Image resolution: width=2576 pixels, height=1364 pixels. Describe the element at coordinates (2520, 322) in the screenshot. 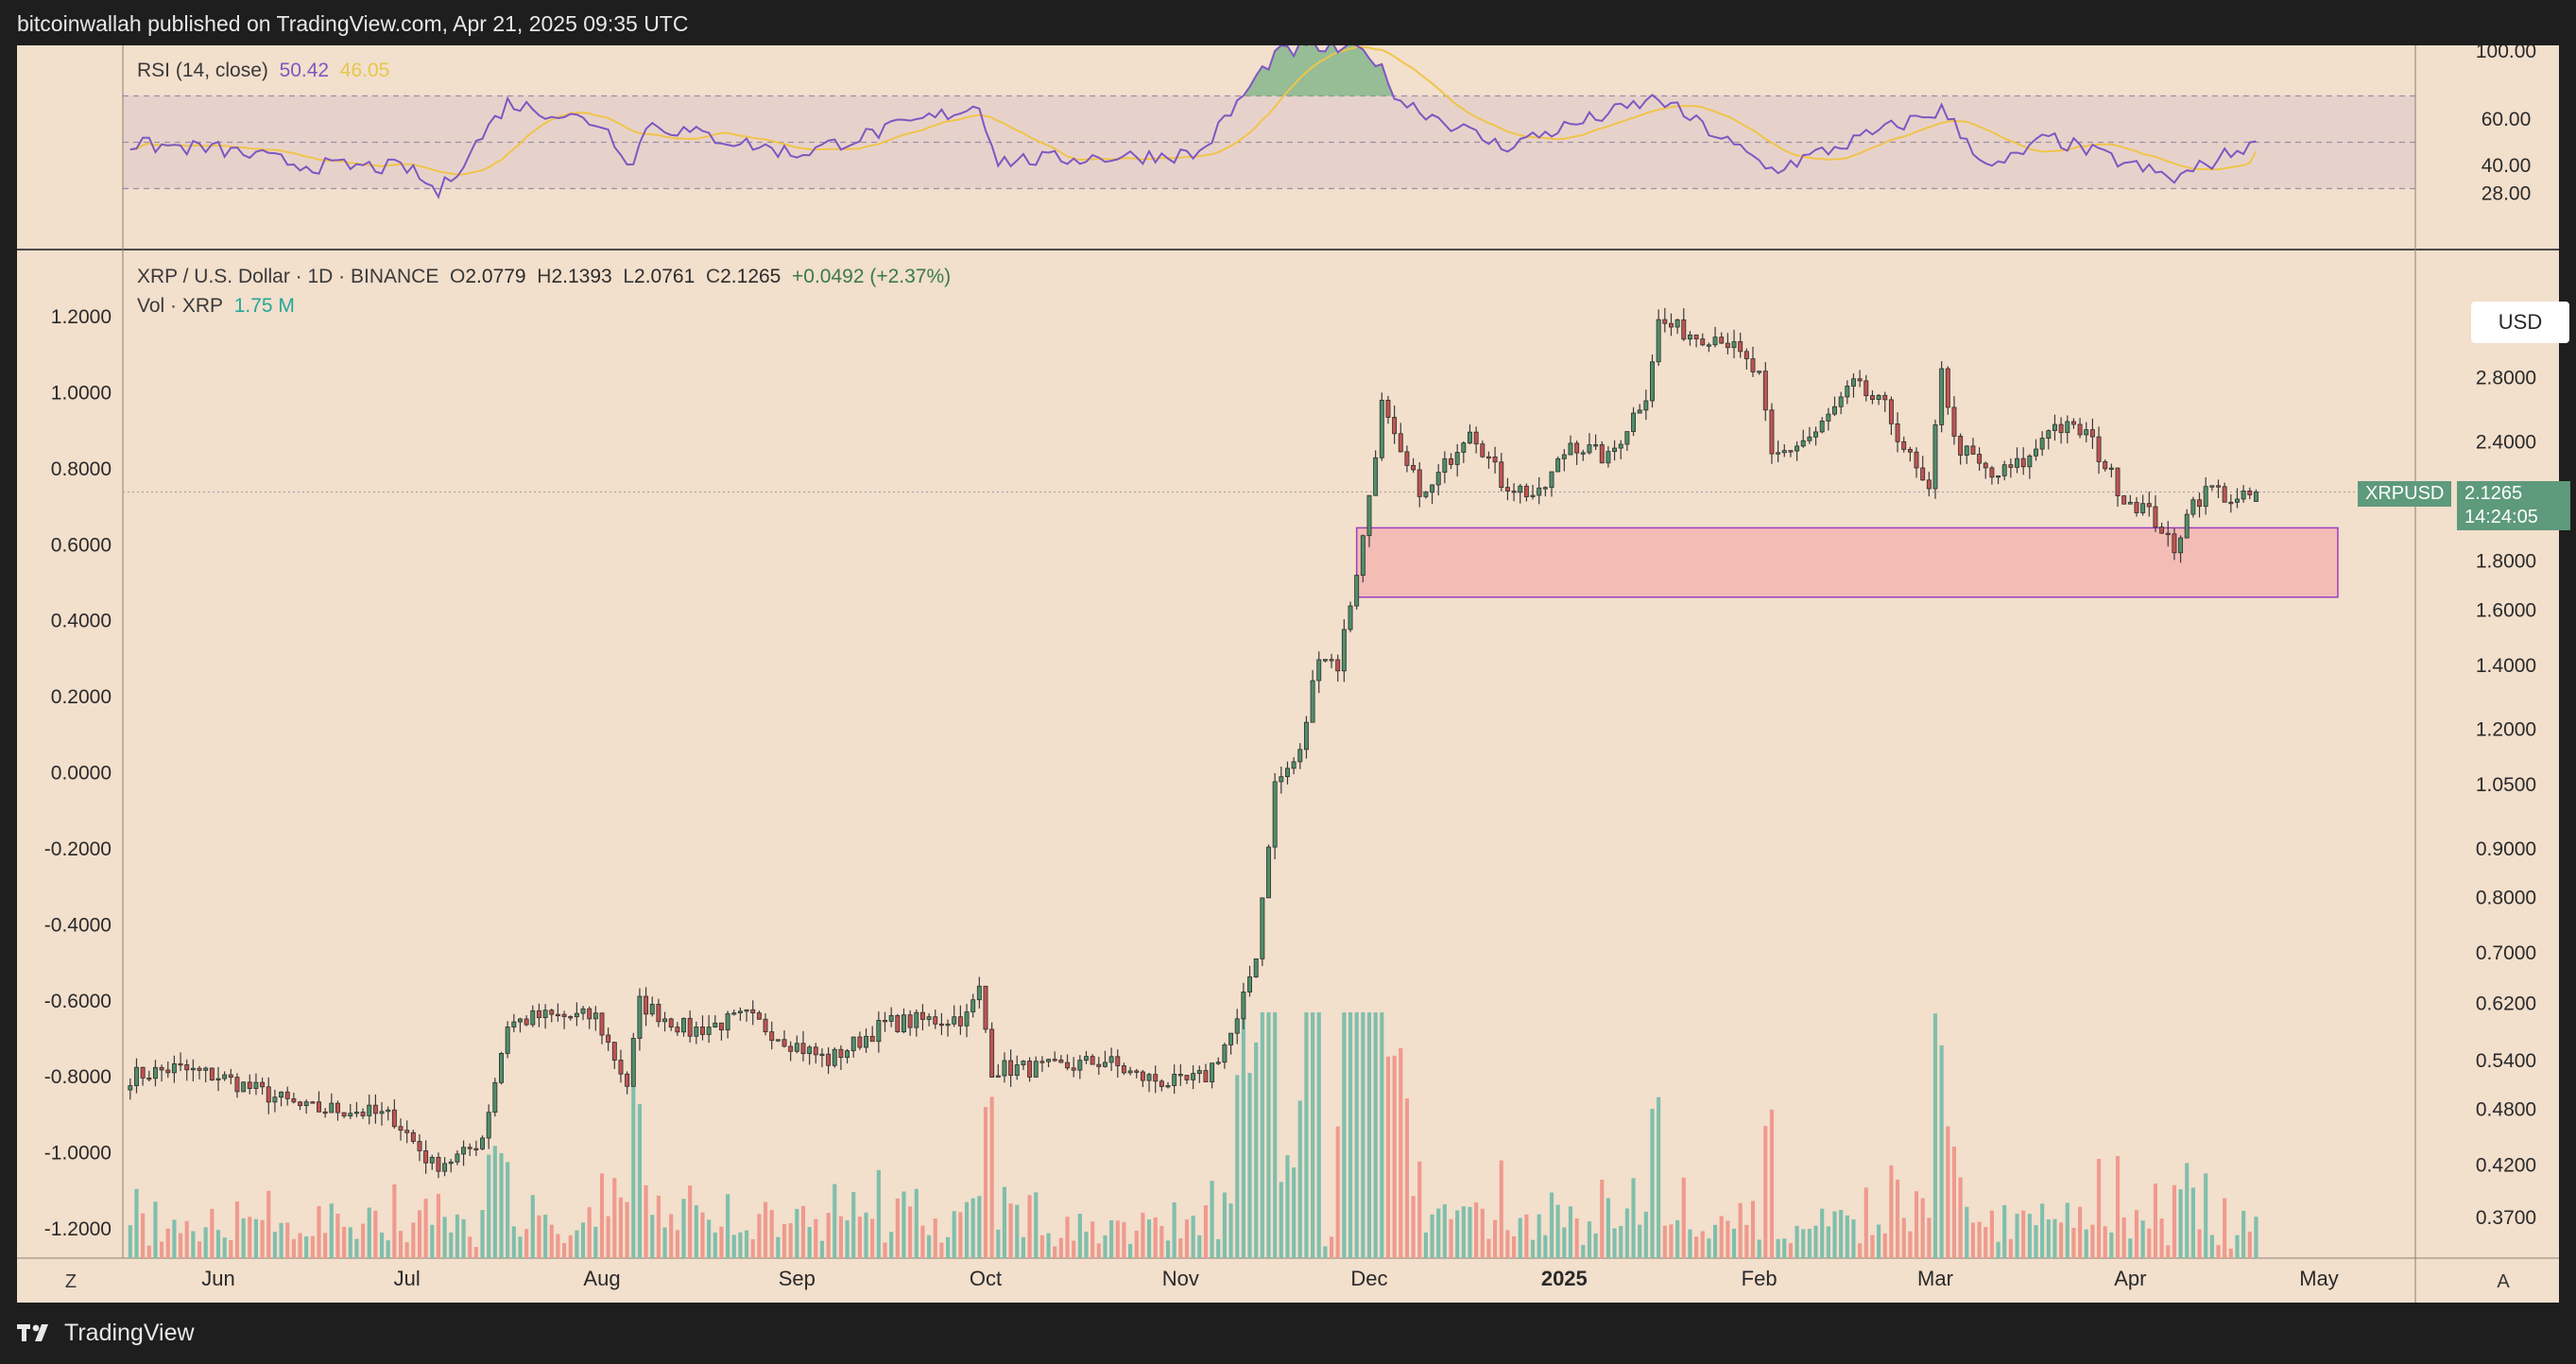

I see `currency-button: USD` at that location.